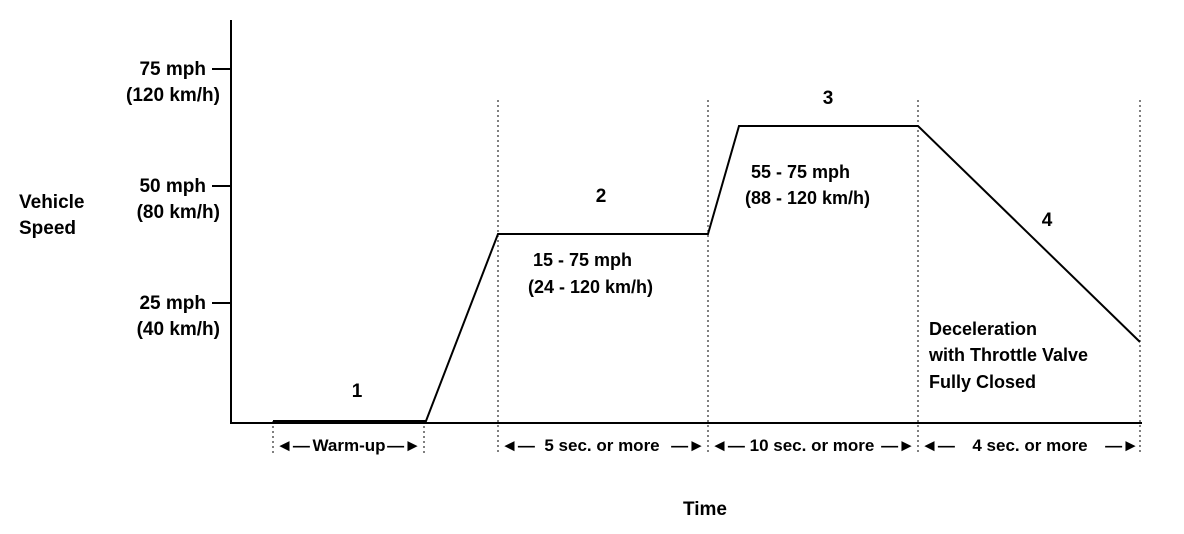 The height and width of the screenshot is (534, 1184). What do you see at coordinates (898, 445) in the screenshot?
I see `duration-phase-3-arrow-right: —►` at bounding box center [898, 445].